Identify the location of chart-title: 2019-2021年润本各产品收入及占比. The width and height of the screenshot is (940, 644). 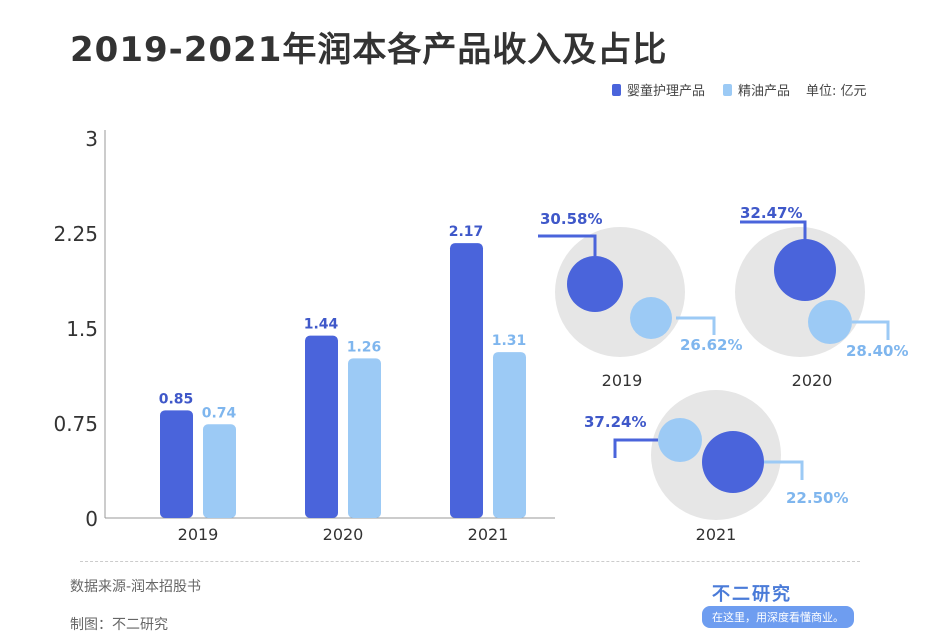
(369, 50).